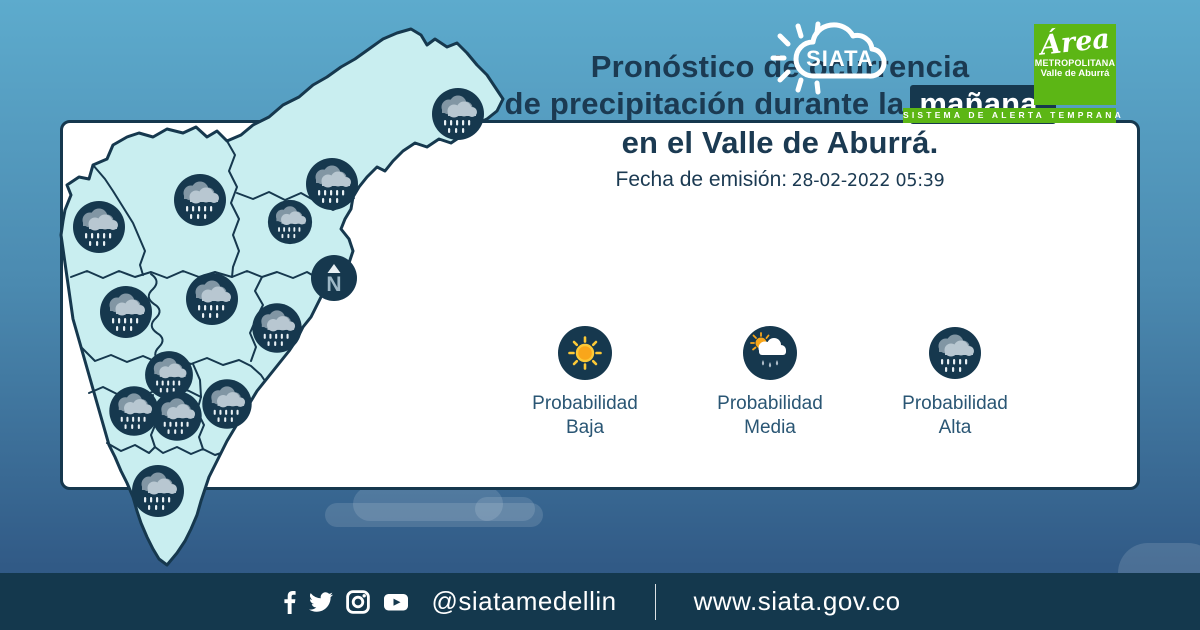 Image resolution: width=1200 pixels, height=630 pixels. I want to click on probability-legend: Probabilidad Baja, so click(770, 382).